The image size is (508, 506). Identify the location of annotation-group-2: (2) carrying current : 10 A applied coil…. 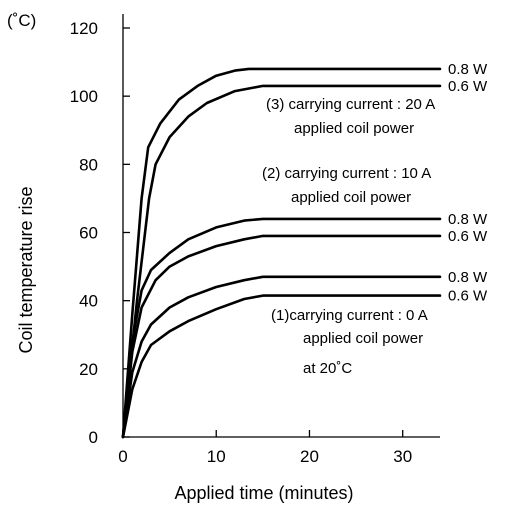
(346, 185).